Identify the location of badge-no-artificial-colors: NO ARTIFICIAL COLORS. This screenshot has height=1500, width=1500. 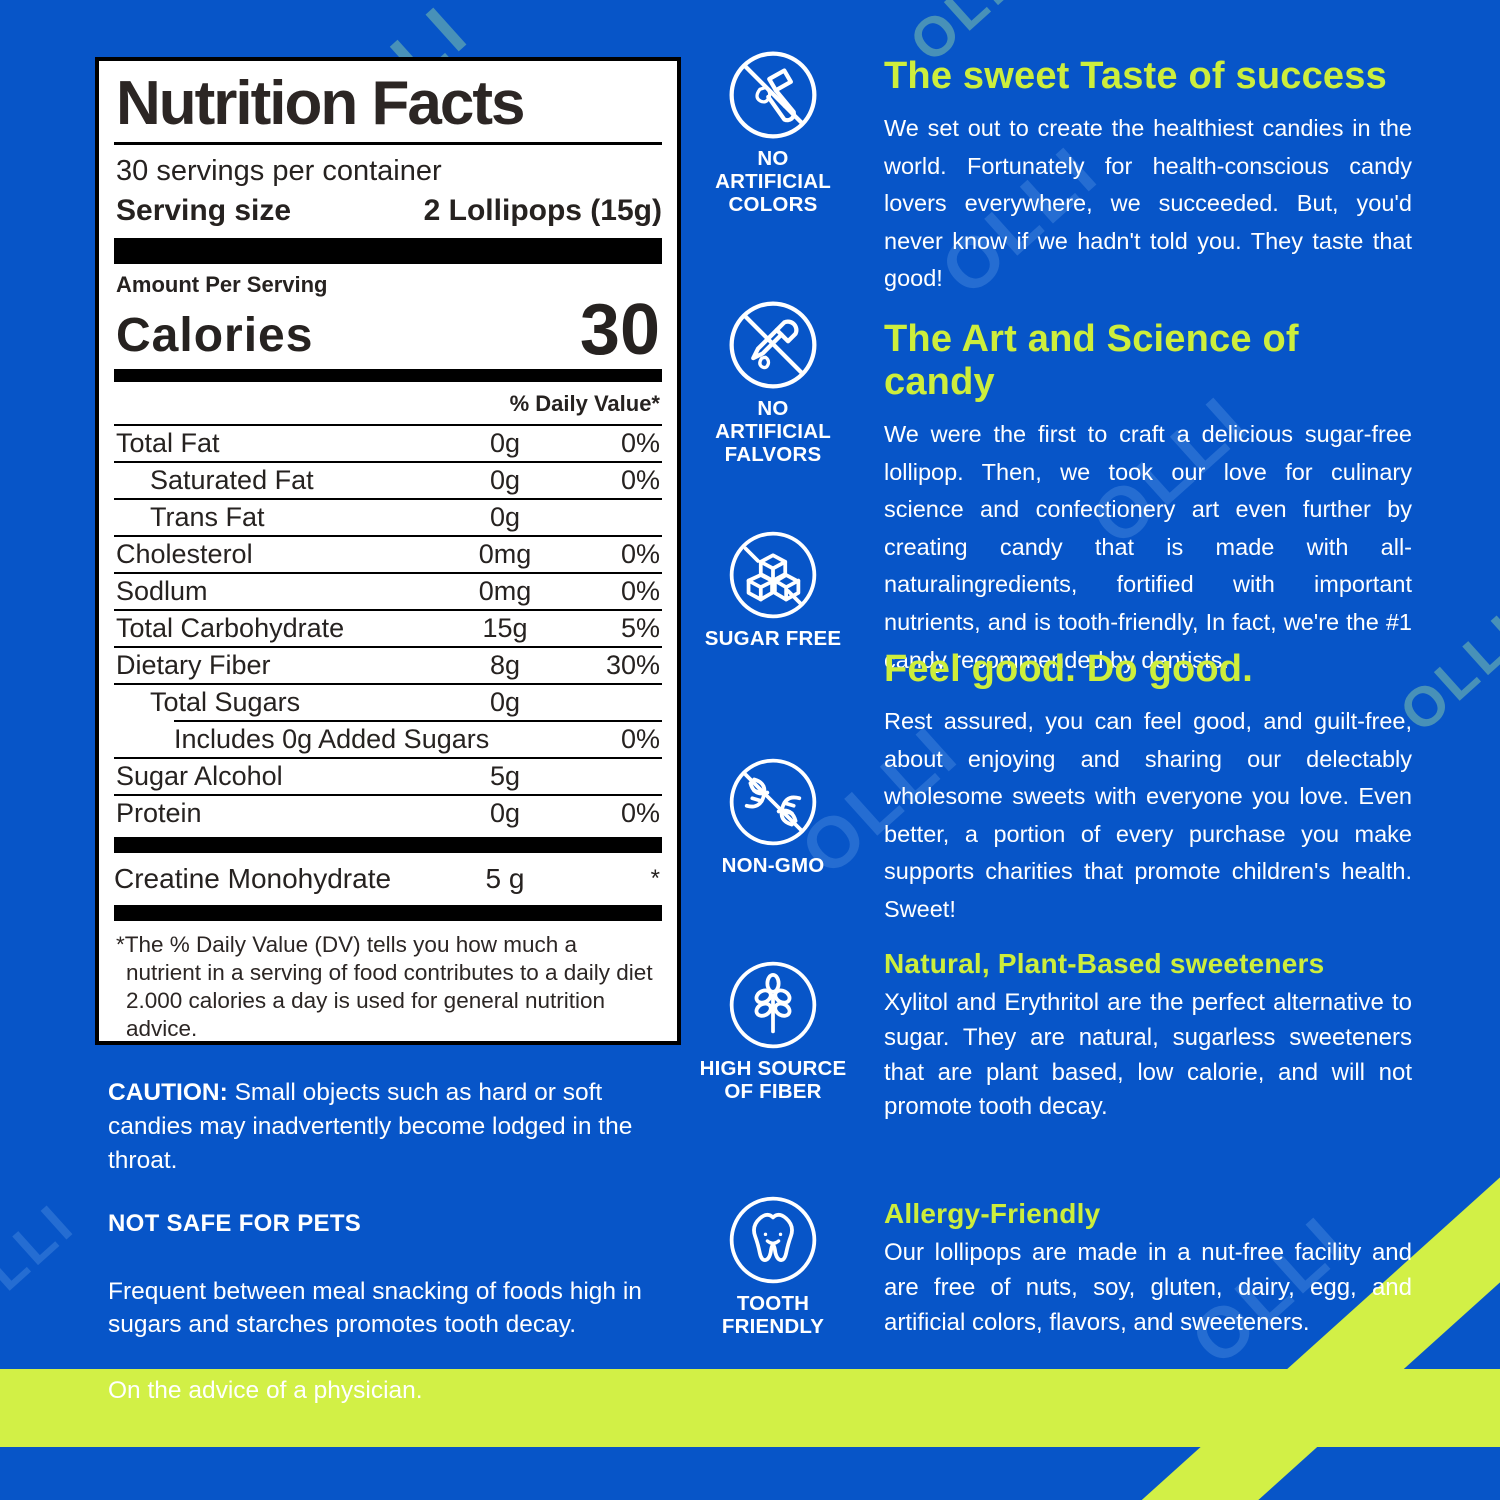
(773, 132).